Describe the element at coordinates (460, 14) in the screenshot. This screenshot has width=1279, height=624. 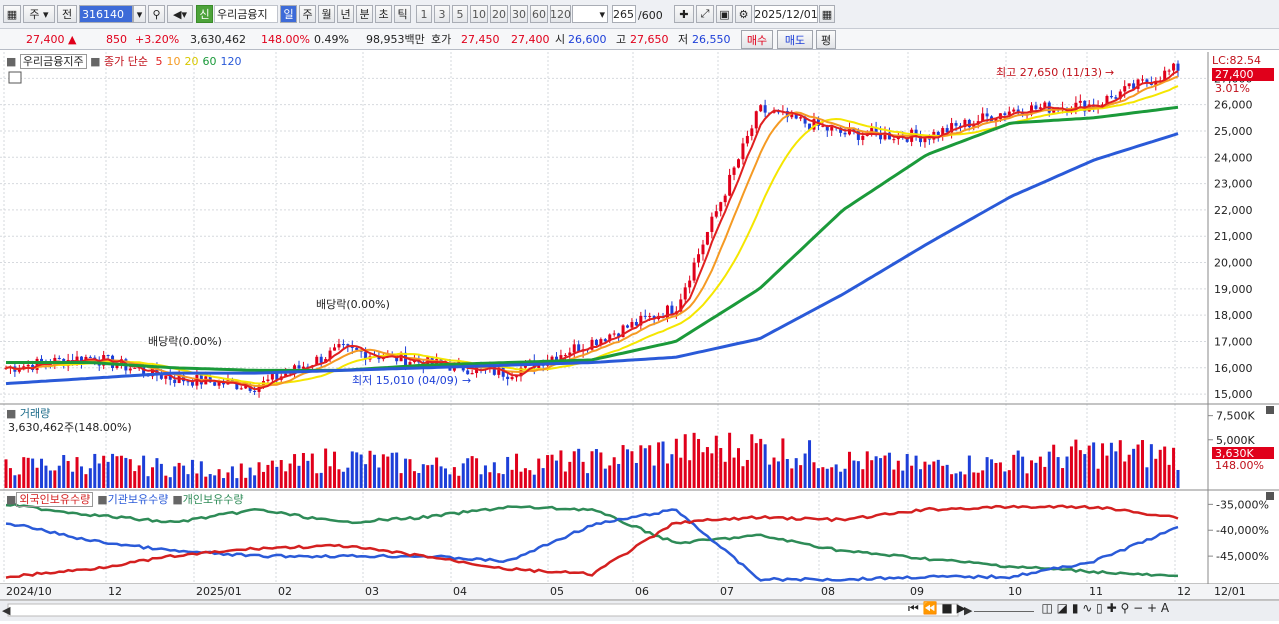
I see `tab-interval-5: 5` at that location.